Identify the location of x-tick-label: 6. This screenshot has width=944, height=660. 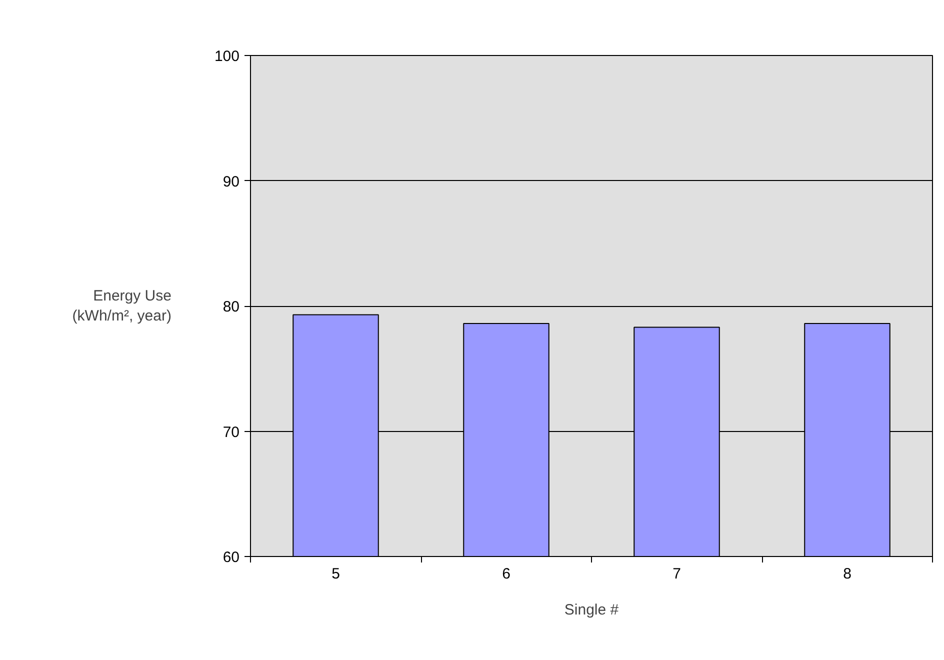
(506, 574).